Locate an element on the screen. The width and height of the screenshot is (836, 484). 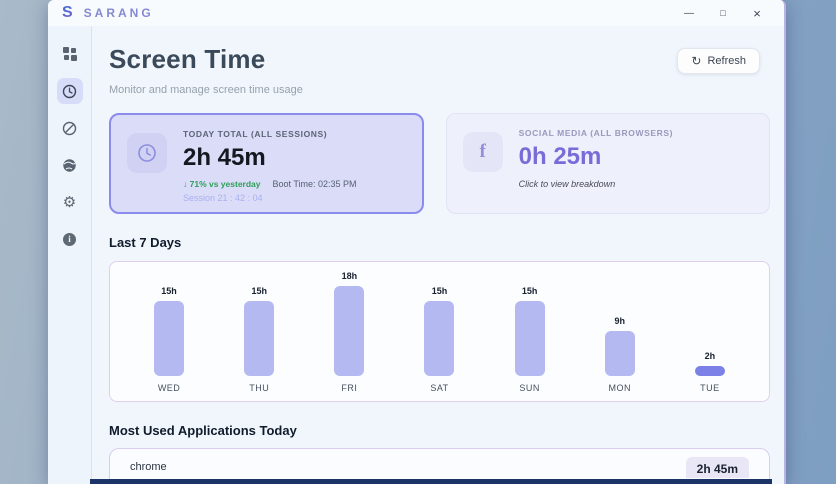
social-media-hint: Click to view breakdown is located at coordinates (567, 184).